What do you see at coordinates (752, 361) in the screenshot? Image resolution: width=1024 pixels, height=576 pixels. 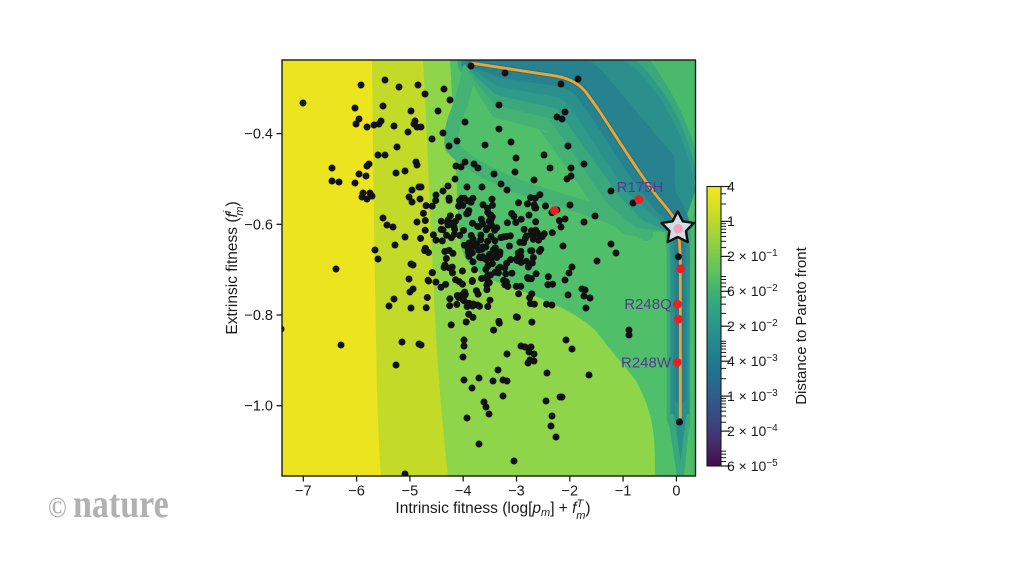 I see `svg-text: 4 × 10⁻³` at bounding box center [752, 361].